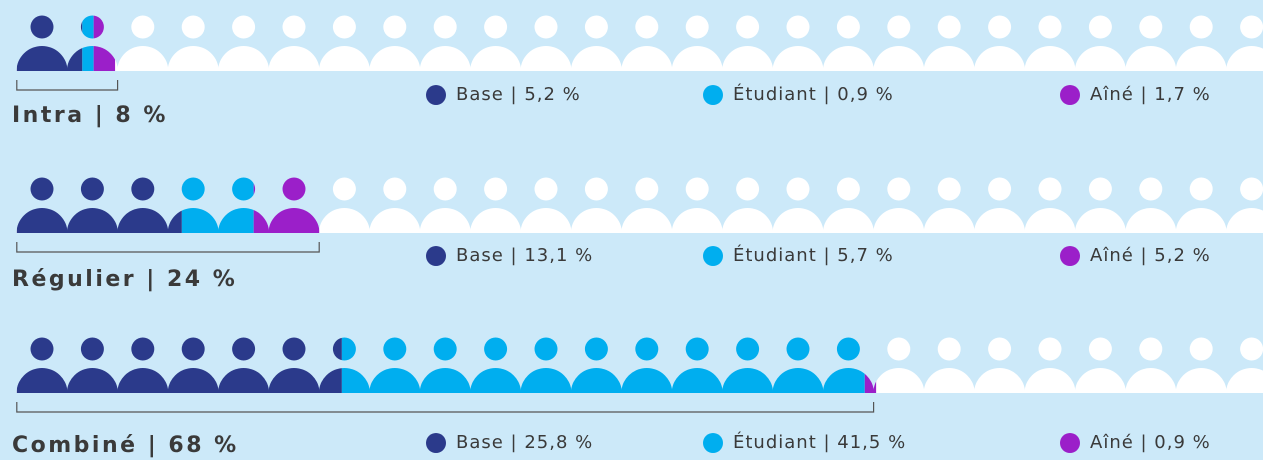 This screenshot has width=1263, height=460. I want to click on legend-label: Base | 25,8 %, so click(524, 442).